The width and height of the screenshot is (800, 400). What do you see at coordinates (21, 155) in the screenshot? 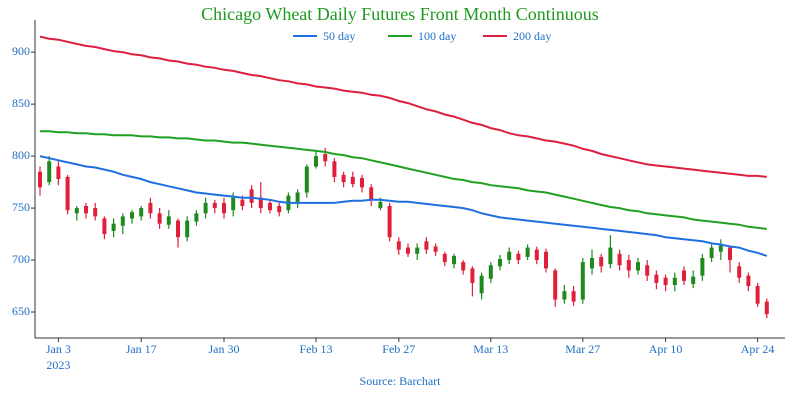
I see `y-tick-label: 800` at bounding box center [21, 155].